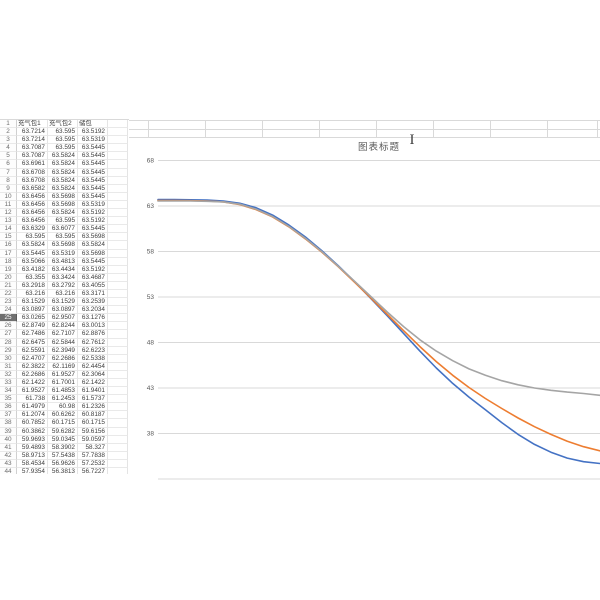 This screenshot has height=600, width=600. I want to click on table-cell: 62.7612, so click(93, 342).